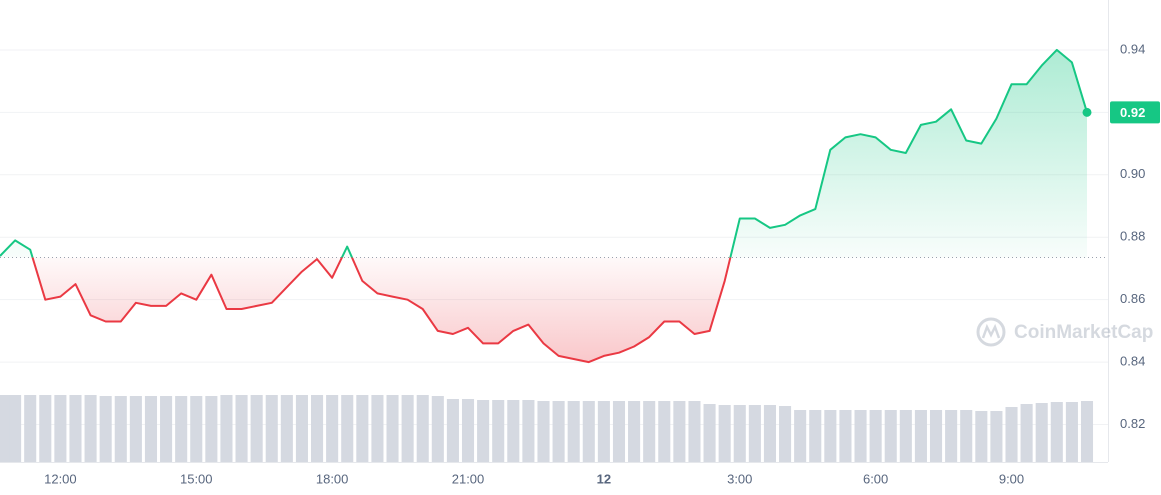 The height and width of the screenshot is (495, 1161). Describe the element at coordinates (468, 478) in the screenshot. I see `x-tick-label: 21:00` at that location.